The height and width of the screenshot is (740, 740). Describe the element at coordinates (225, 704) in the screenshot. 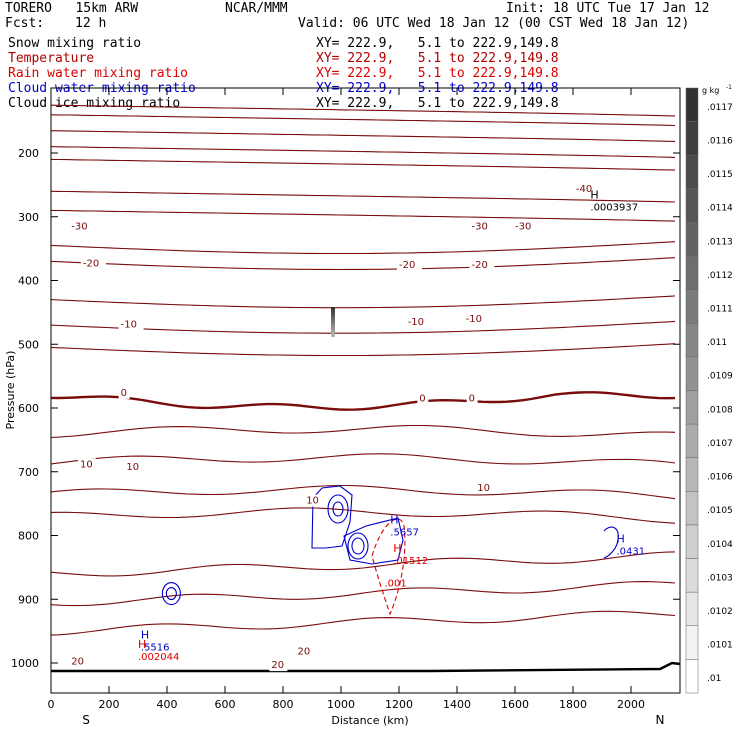

I see `x-tick-label-600: 600` at that location.